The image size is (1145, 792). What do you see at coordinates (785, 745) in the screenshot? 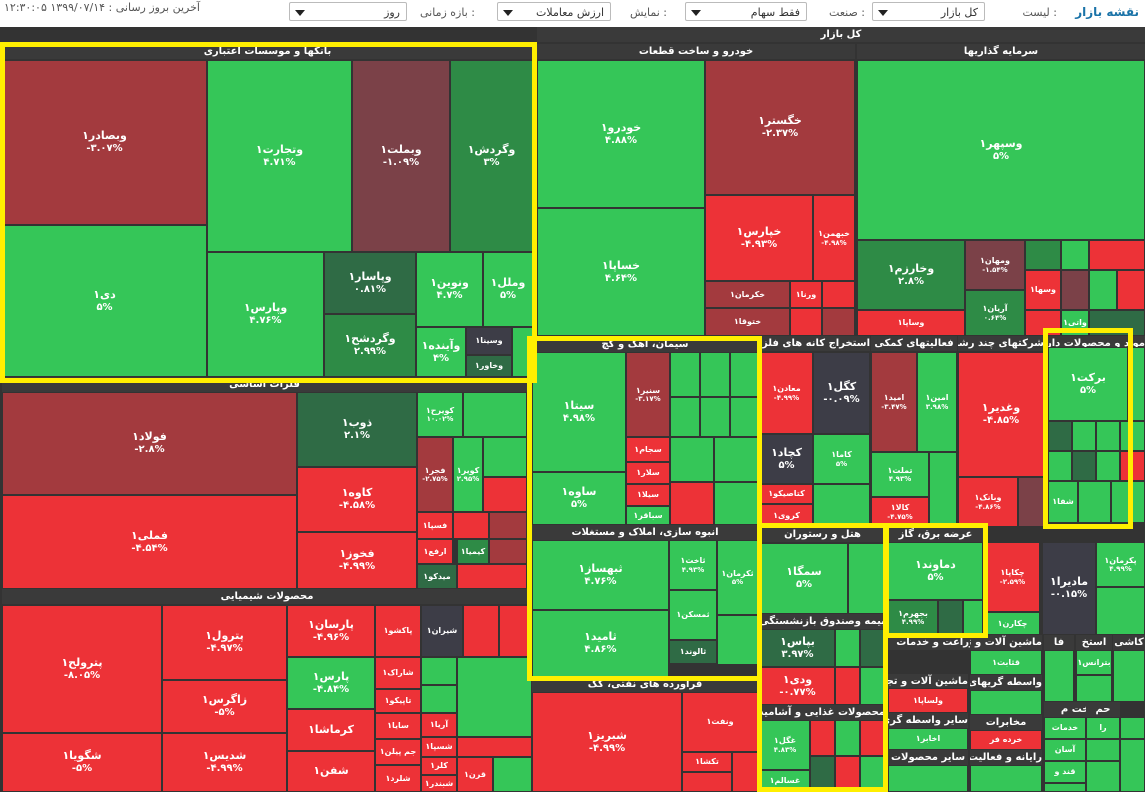
I see `tile-ghgol: غگل۱ ۴.۸۳%` at bounding box center [785, 745].